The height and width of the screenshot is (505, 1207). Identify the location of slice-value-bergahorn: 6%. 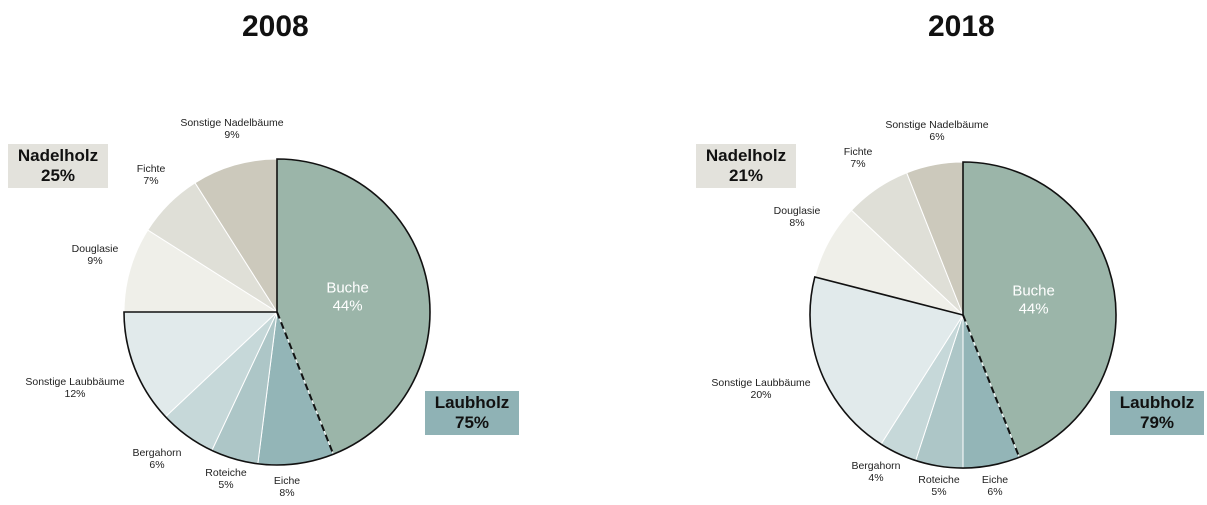
(156, 465).